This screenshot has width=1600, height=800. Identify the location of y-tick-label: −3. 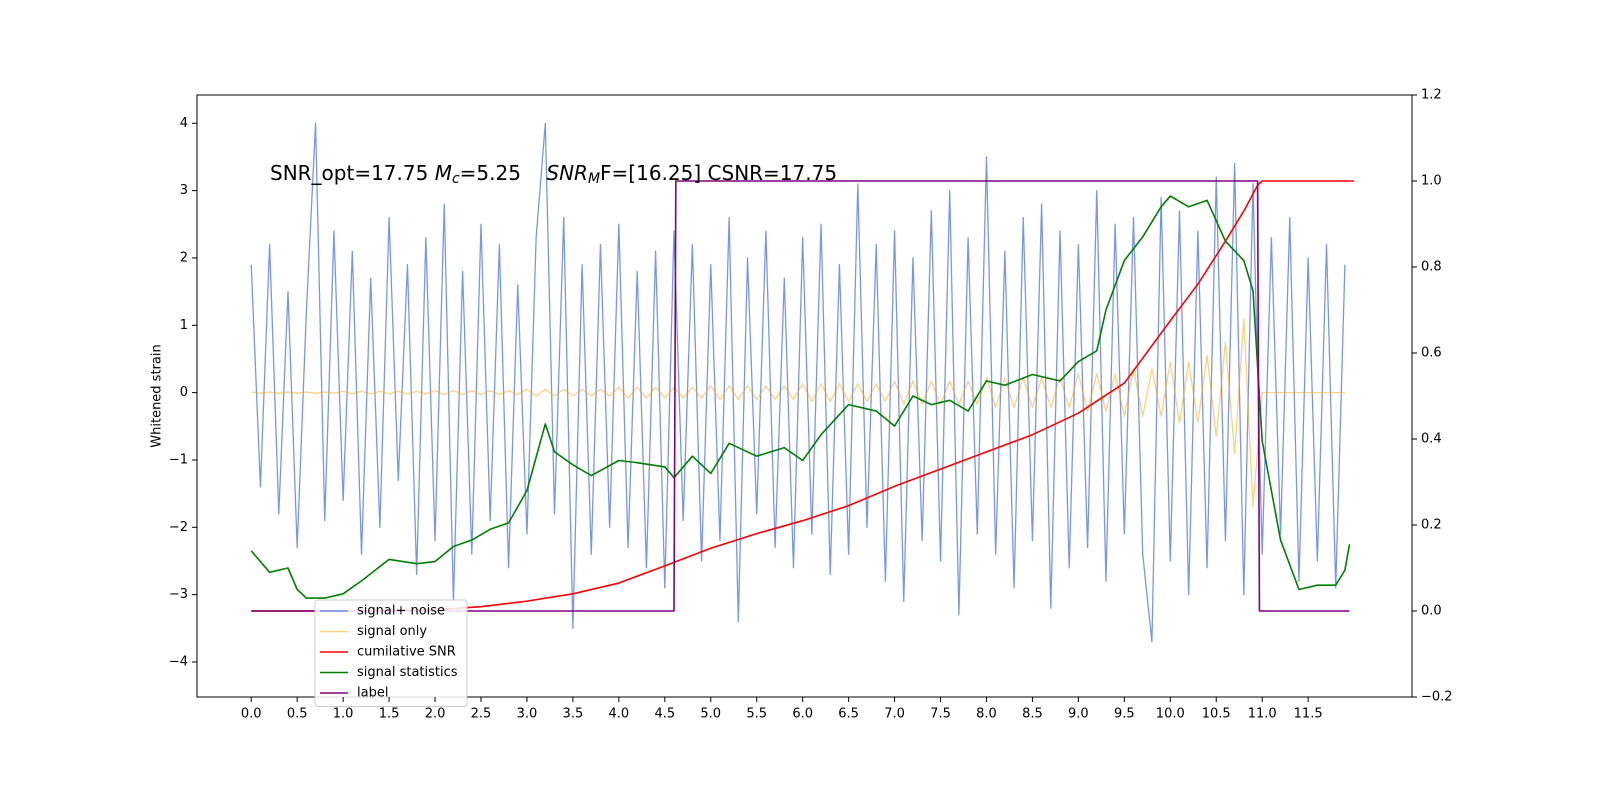
(178, 594).